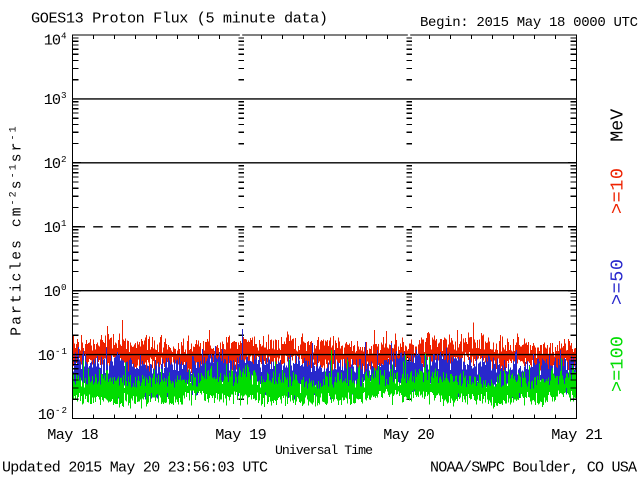 The height and width of the screenshot is (480, 640). What do you see at coordinates (64, 159) in the screenshot?
I see `svg-text: 2` at bounding box center [64, 159].